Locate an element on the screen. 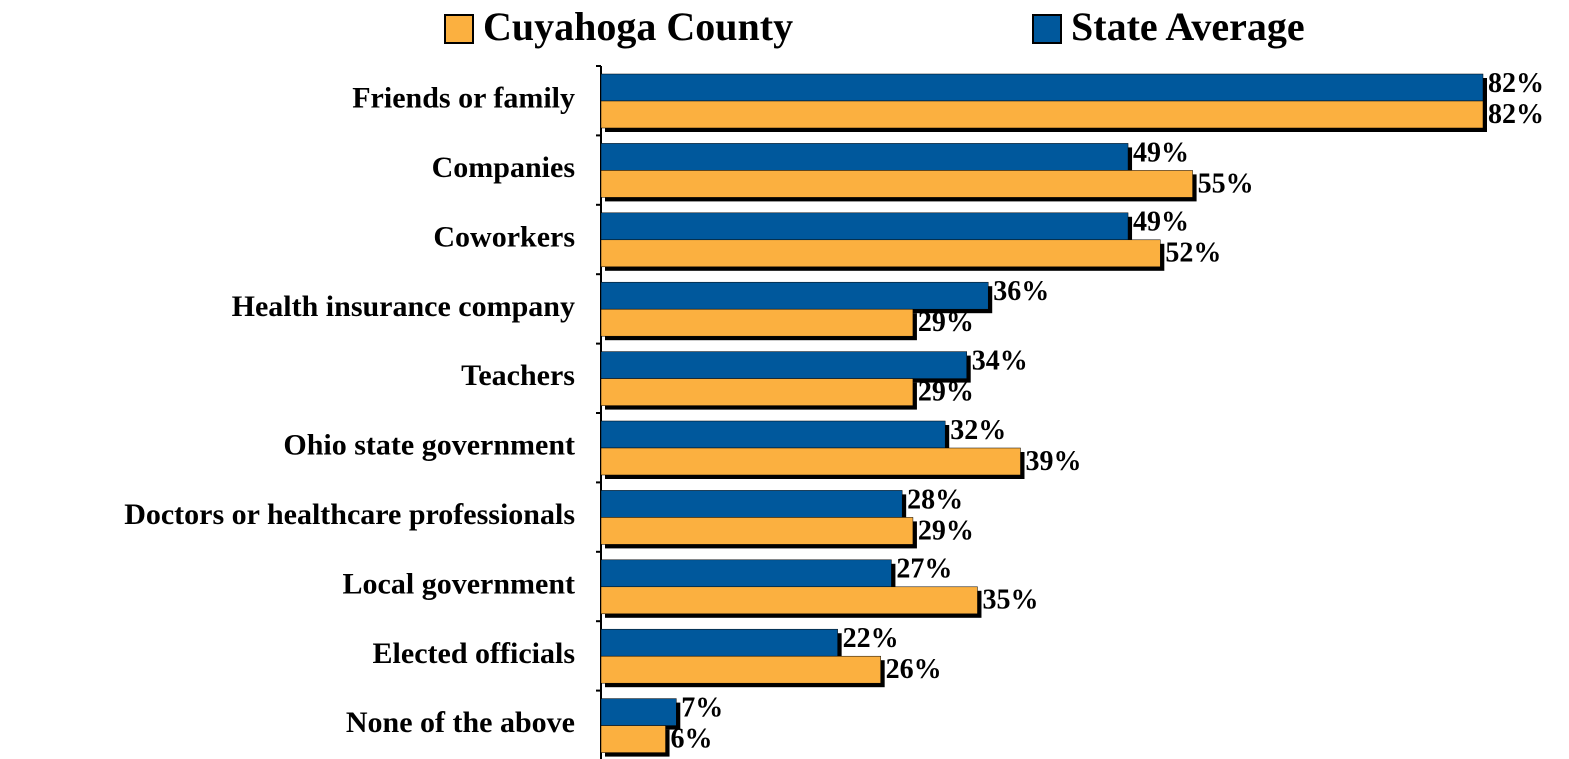  category-label: Local government is located at coordinates (459, 583).